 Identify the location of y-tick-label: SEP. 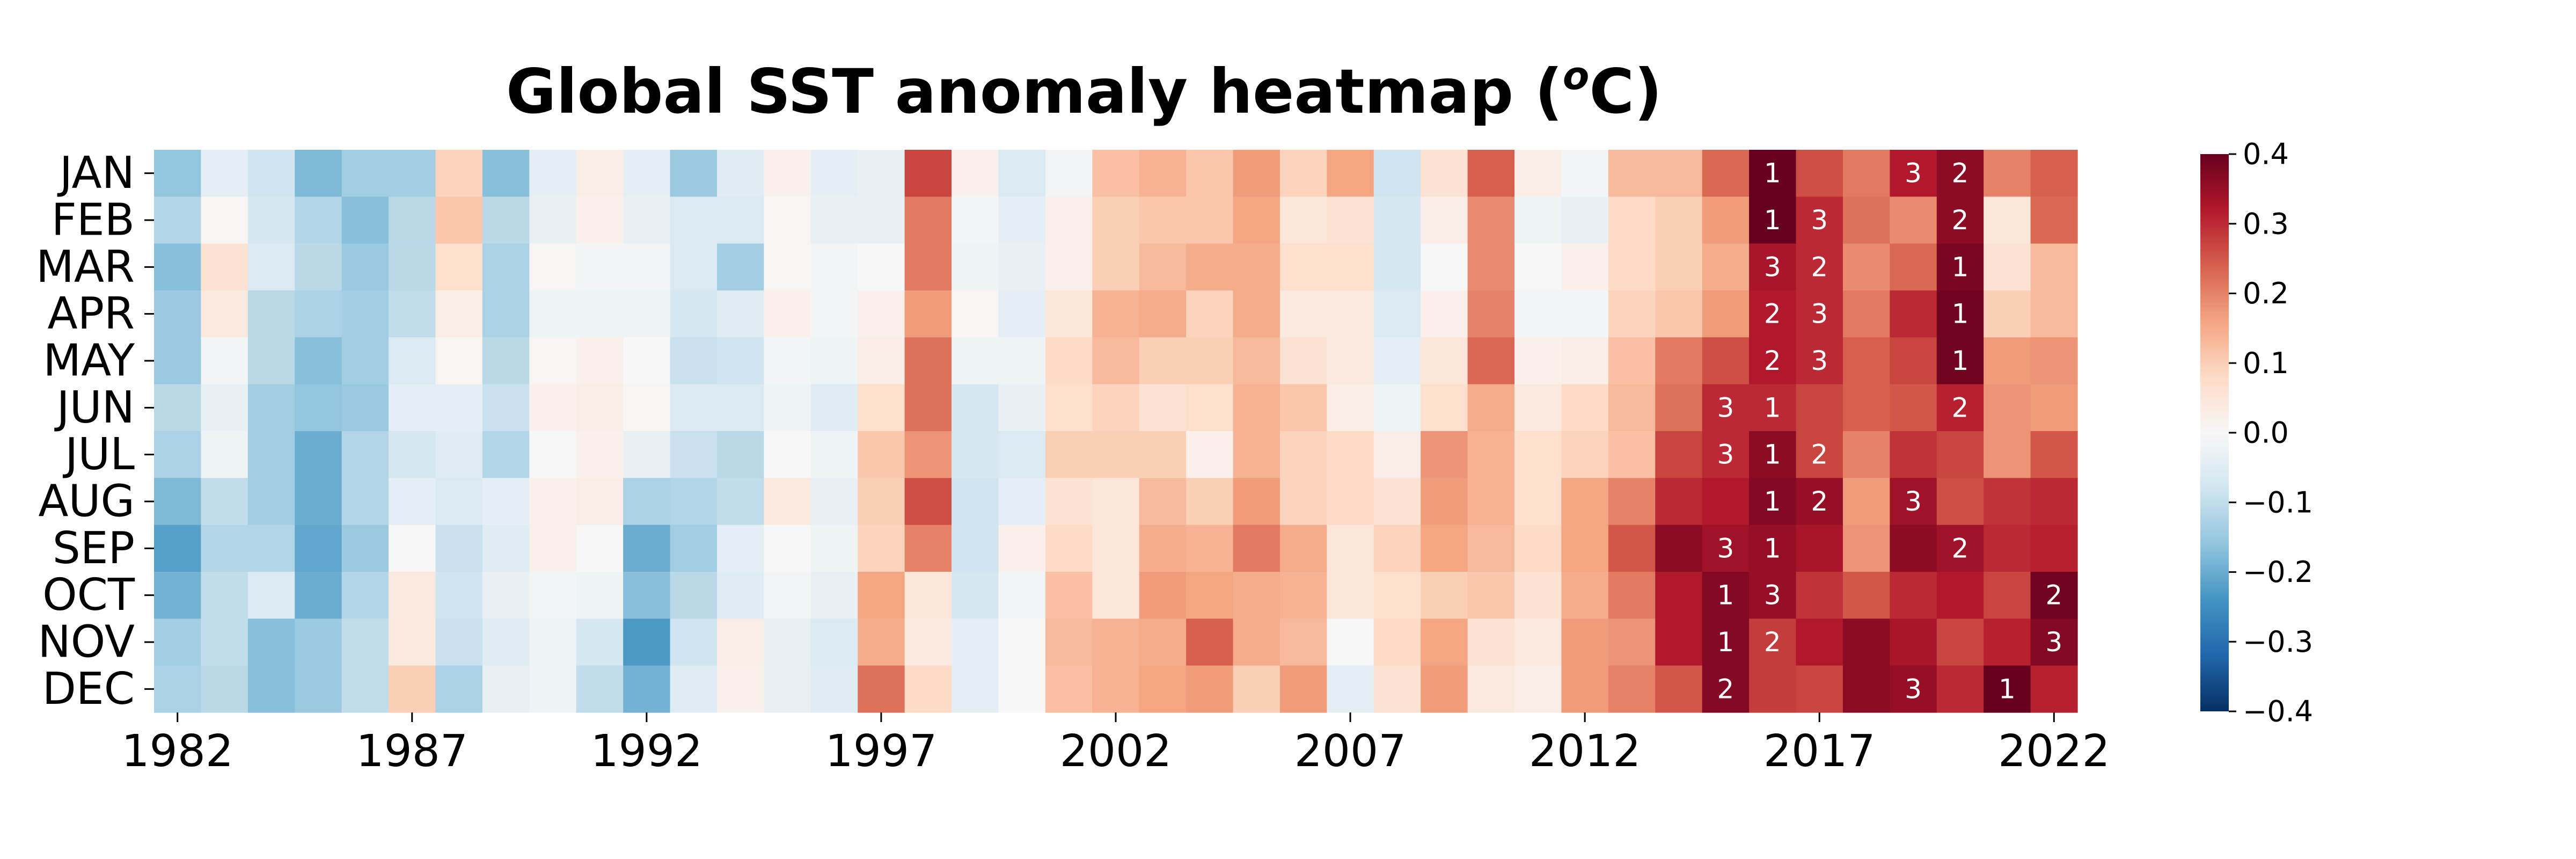
(94, 548).